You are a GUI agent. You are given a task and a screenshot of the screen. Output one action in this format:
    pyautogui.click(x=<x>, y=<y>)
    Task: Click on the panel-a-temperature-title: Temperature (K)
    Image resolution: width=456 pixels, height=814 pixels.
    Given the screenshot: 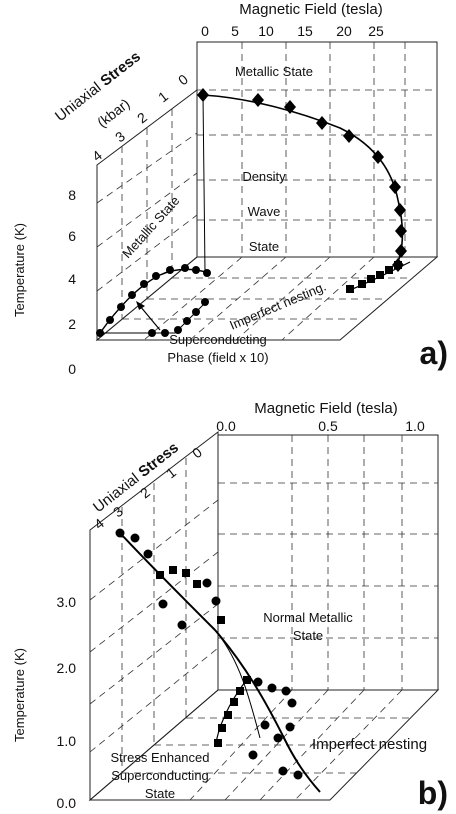 What is the action you would take?
    pyautogui.click(x=19, y=270)
    